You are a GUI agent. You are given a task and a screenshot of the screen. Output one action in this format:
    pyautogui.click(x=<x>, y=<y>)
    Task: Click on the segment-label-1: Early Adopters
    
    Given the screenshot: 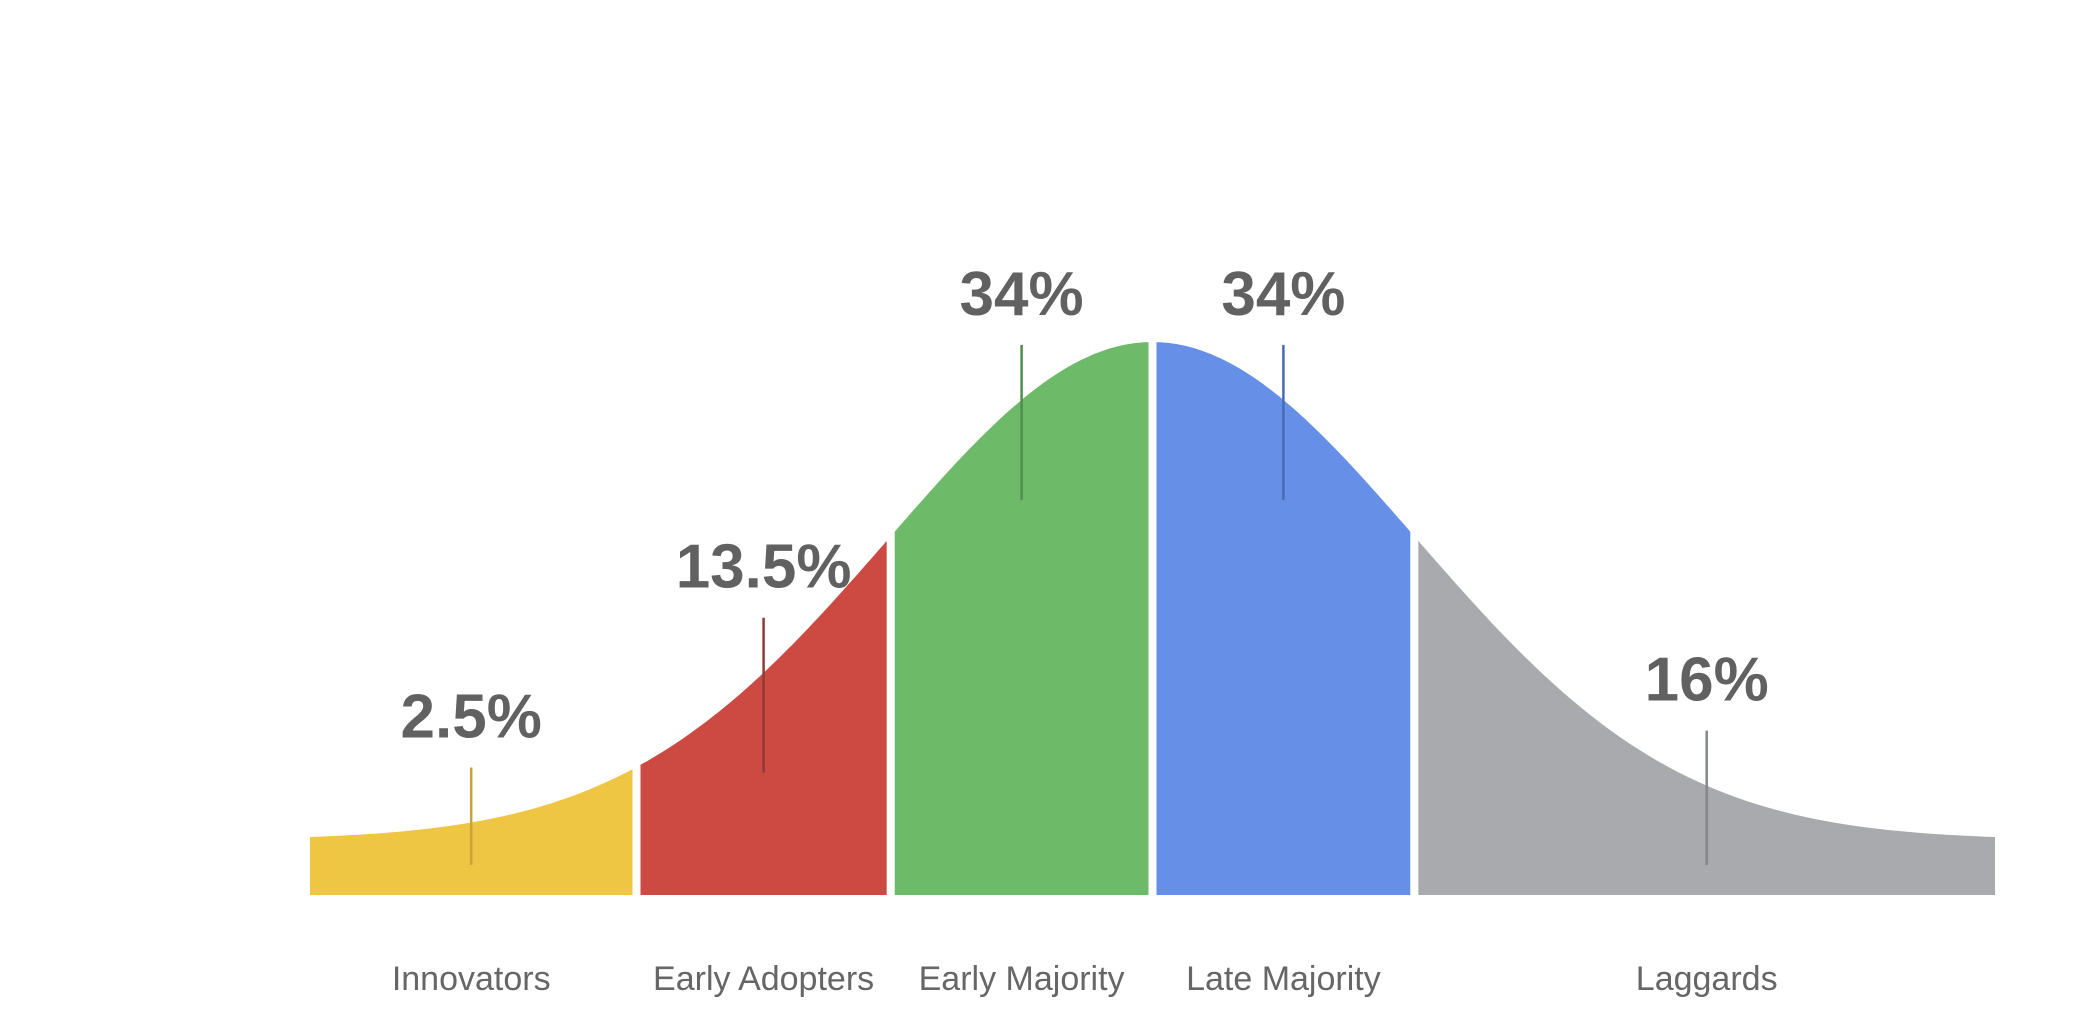 What is the action you would take?
    pyautogui.click(x=763, y=979)
    